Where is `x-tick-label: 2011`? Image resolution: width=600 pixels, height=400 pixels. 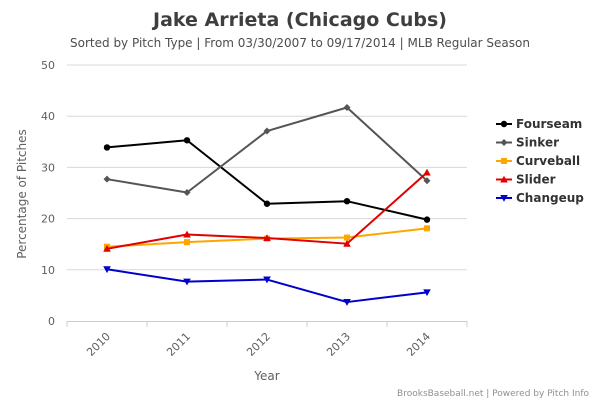 x-tick-label: 2011 is located at coordinates (178, 344).